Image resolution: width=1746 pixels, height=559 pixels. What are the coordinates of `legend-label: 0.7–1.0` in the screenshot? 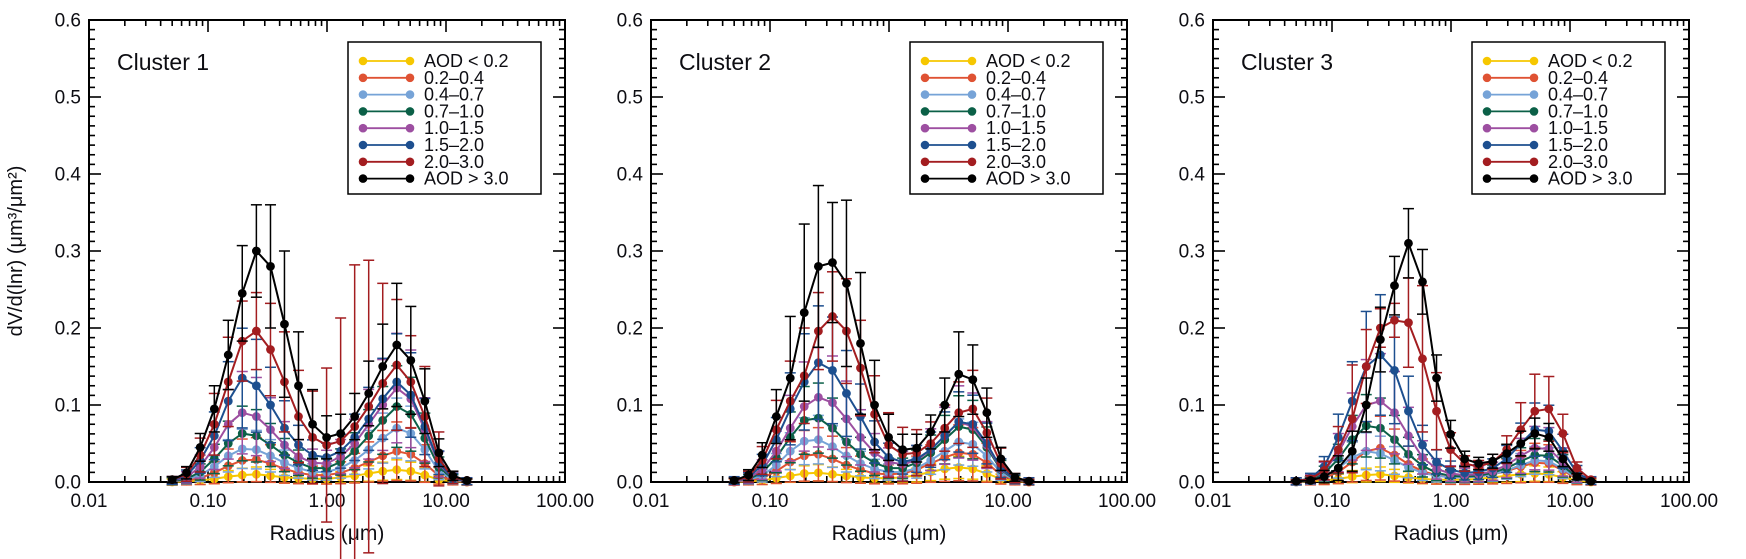 It's located at (1578, 111).